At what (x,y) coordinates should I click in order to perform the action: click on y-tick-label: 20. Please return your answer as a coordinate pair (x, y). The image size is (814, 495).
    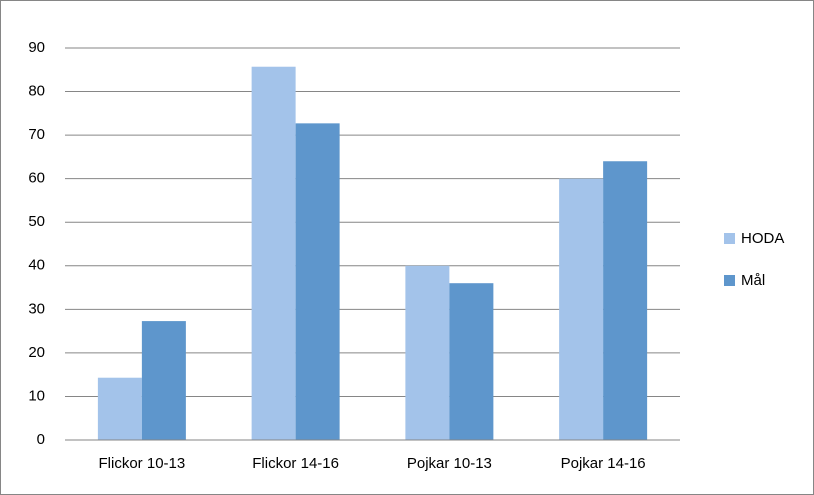
    Looking at the image, I should click on (36, 352).